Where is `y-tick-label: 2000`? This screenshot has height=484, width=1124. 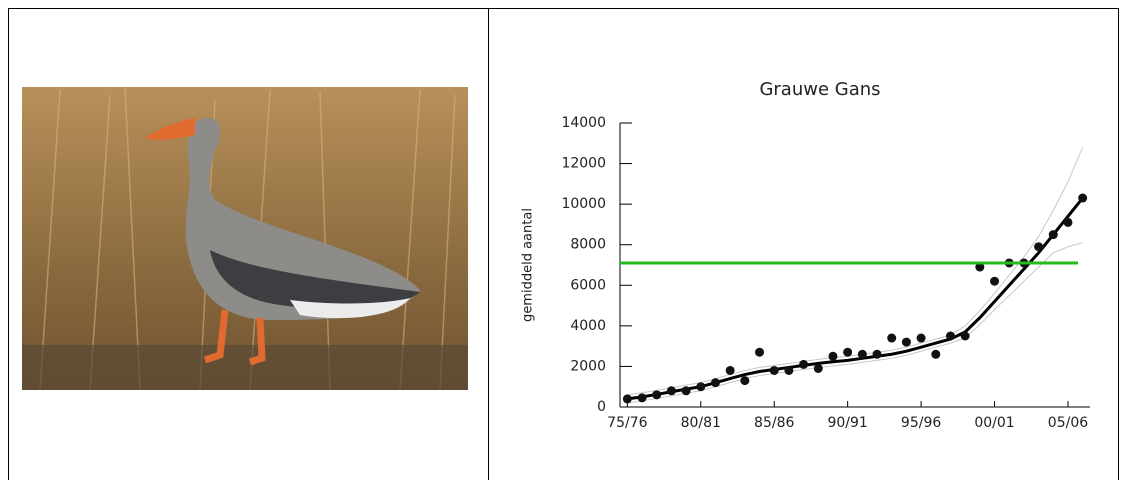 y-tick-label: 2000 is located at coordinates (588, 366).